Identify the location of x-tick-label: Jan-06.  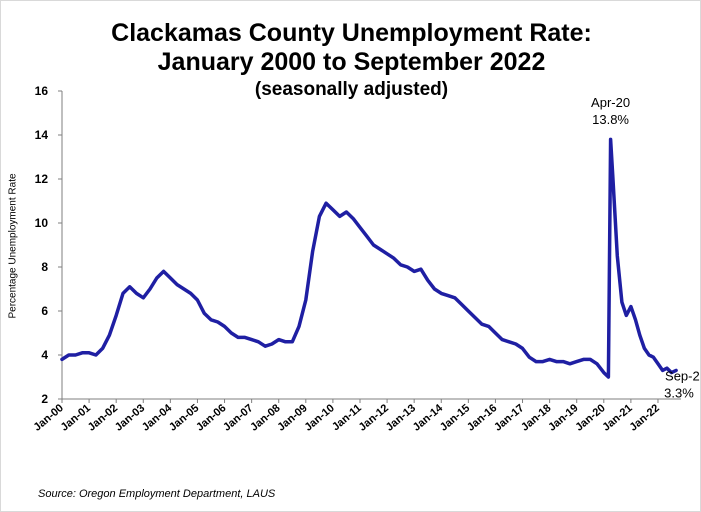
(211, 418).